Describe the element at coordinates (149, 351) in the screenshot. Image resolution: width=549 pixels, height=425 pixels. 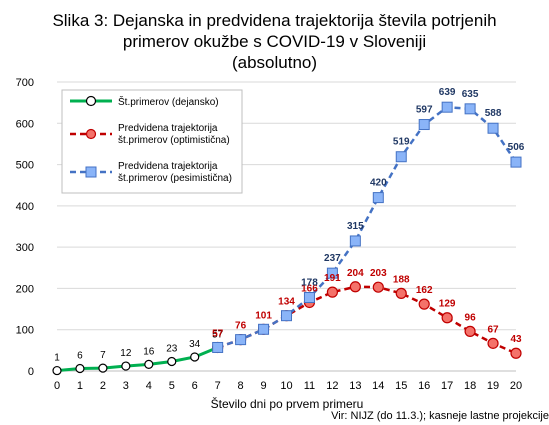
I see `data-label: 16` at that location.